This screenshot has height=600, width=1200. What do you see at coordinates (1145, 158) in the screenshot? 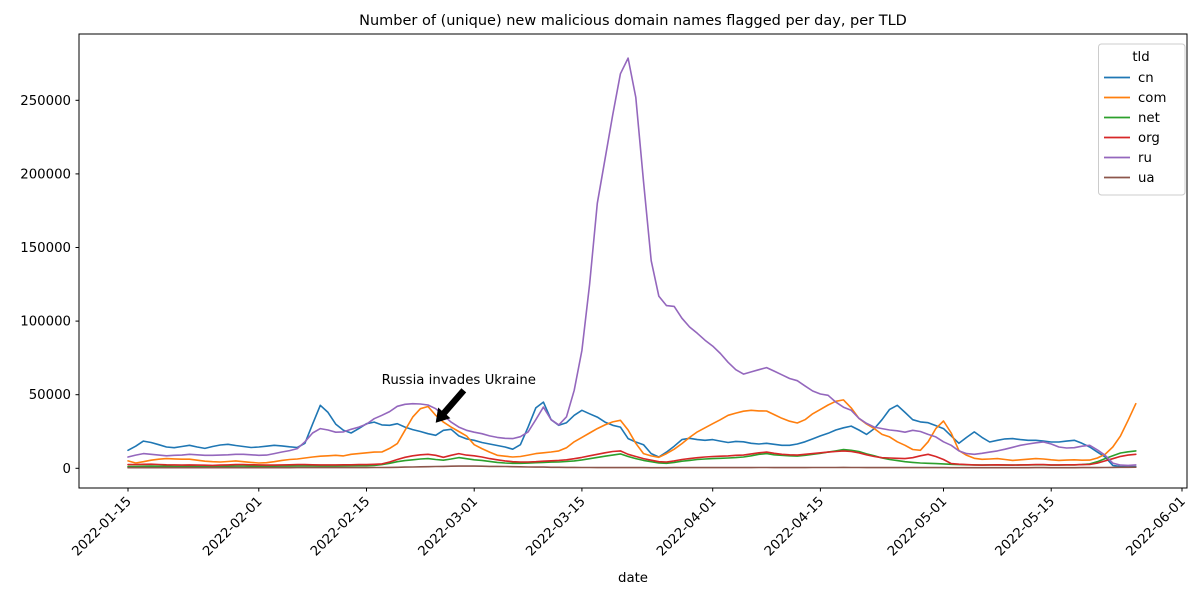
I see `legend-label-ru: ru` at bounding box center [1145, 158].